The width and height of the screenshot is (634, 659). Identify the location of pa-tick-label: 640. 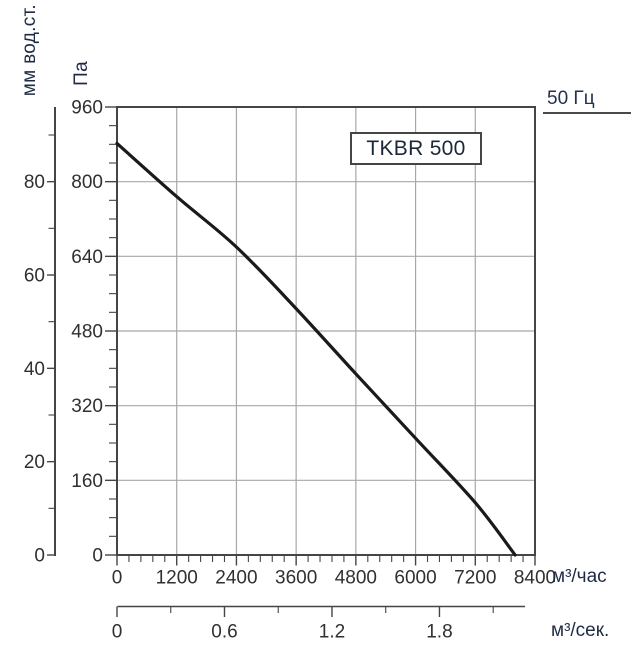
(87, 257).